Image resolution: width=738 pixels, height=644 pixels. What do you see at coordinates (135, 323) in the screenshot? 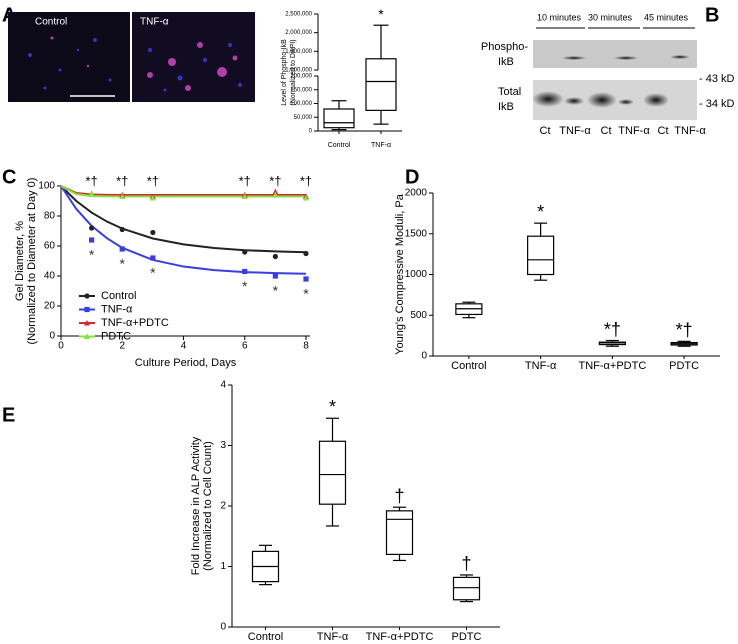
I see `legend-label: TNF-α+PDTC` at bounding box center [135, 323].